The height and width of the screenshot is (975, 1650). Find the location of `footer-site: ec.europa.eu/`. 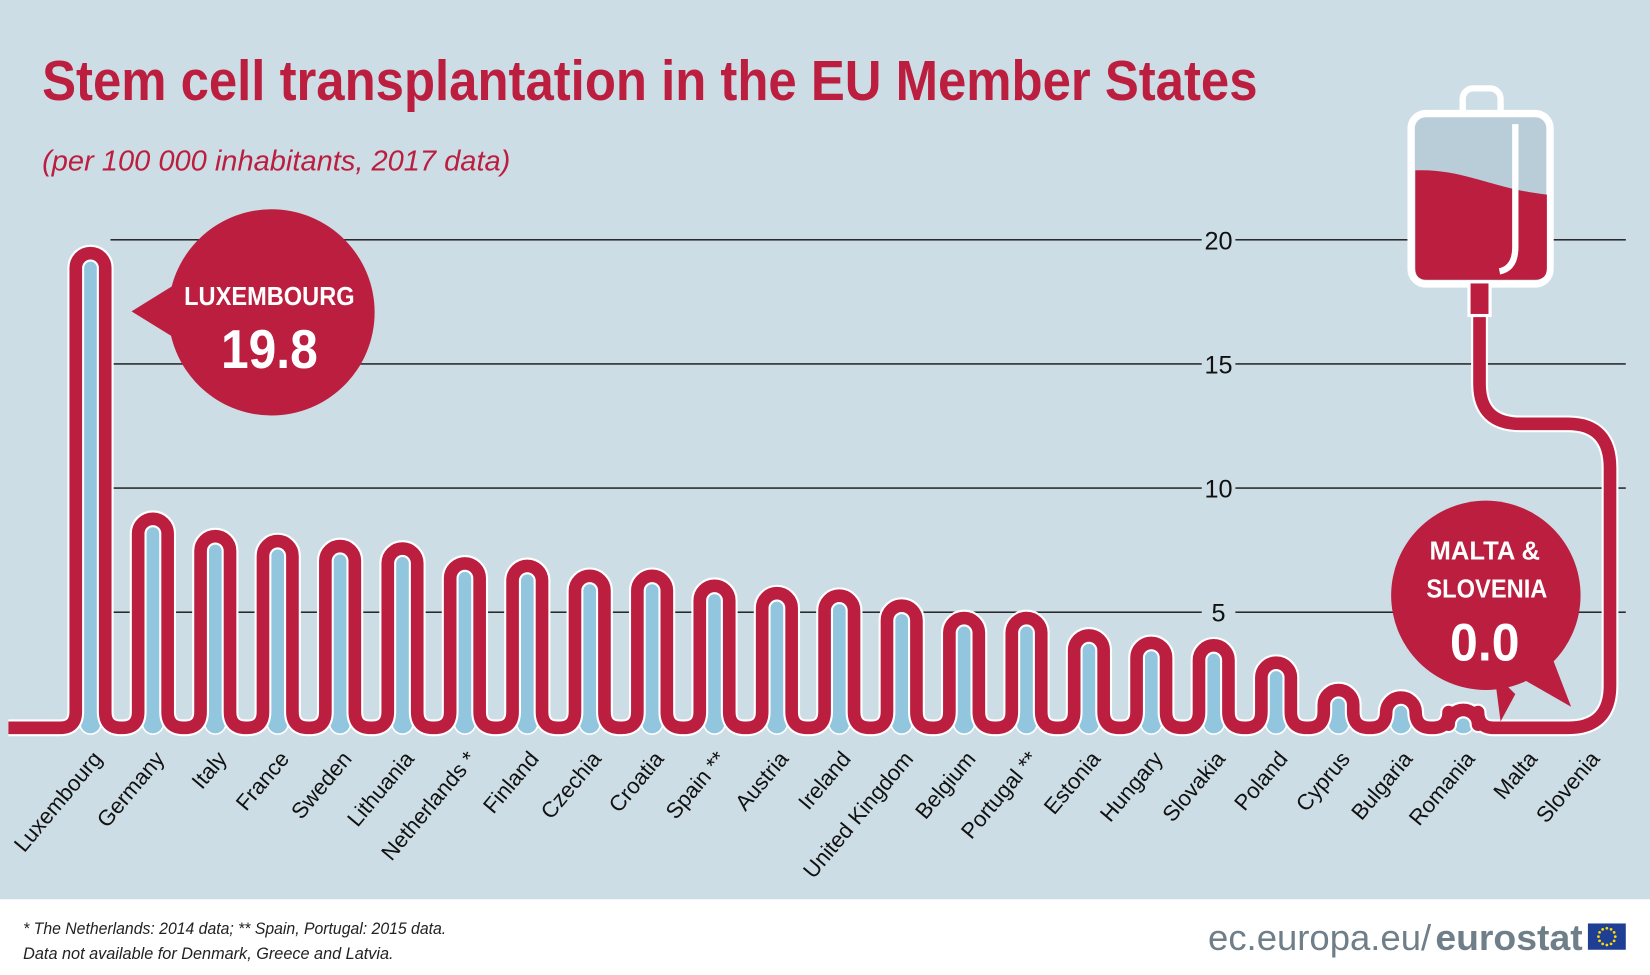

footer-site: ec.europa.eu/ is located at coordinates (1319, 938).